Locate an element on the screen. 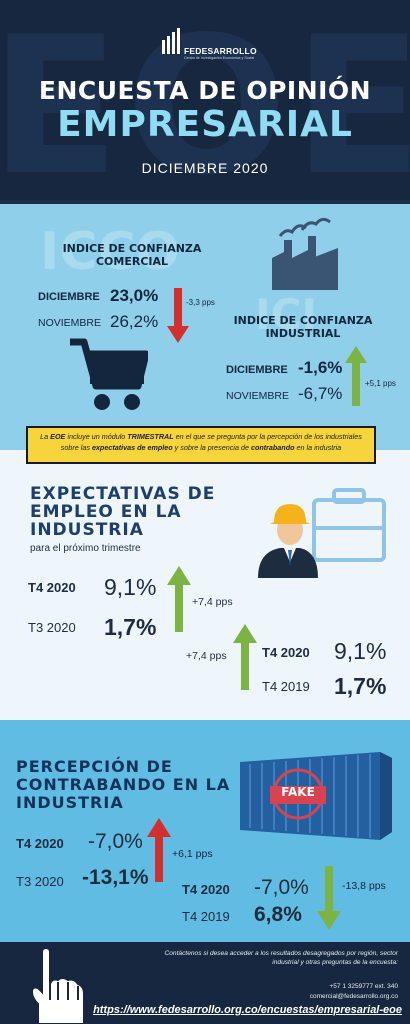  contraband-title-line3: INDUSTRIA is located at coordinates (70, 802).